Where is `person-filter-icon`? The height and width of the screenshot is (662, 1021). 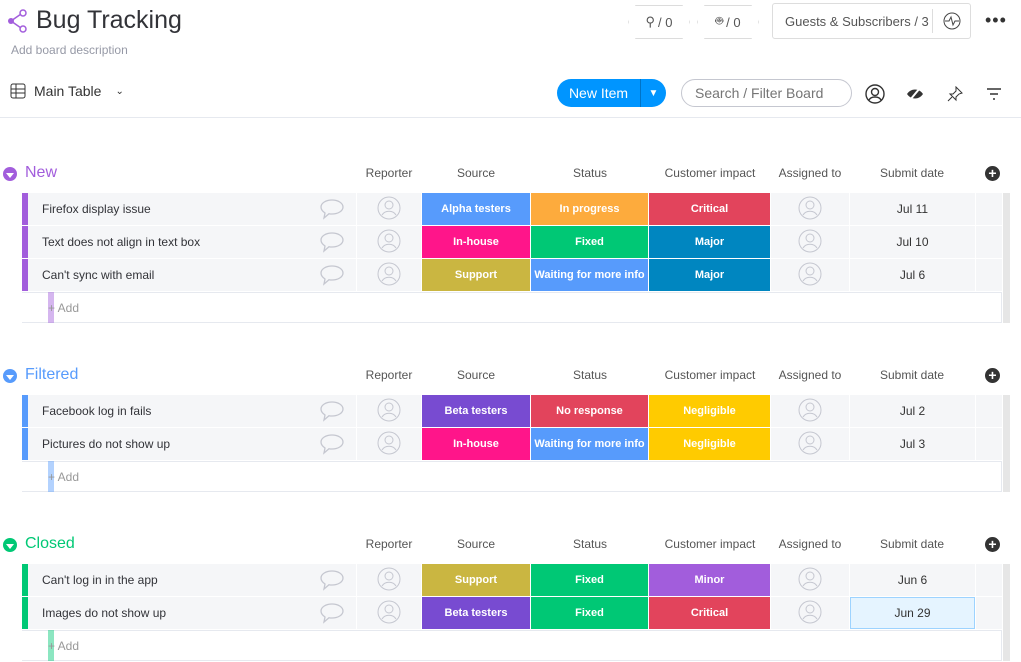 person-filter-icon is located at coordinates (875, 94).